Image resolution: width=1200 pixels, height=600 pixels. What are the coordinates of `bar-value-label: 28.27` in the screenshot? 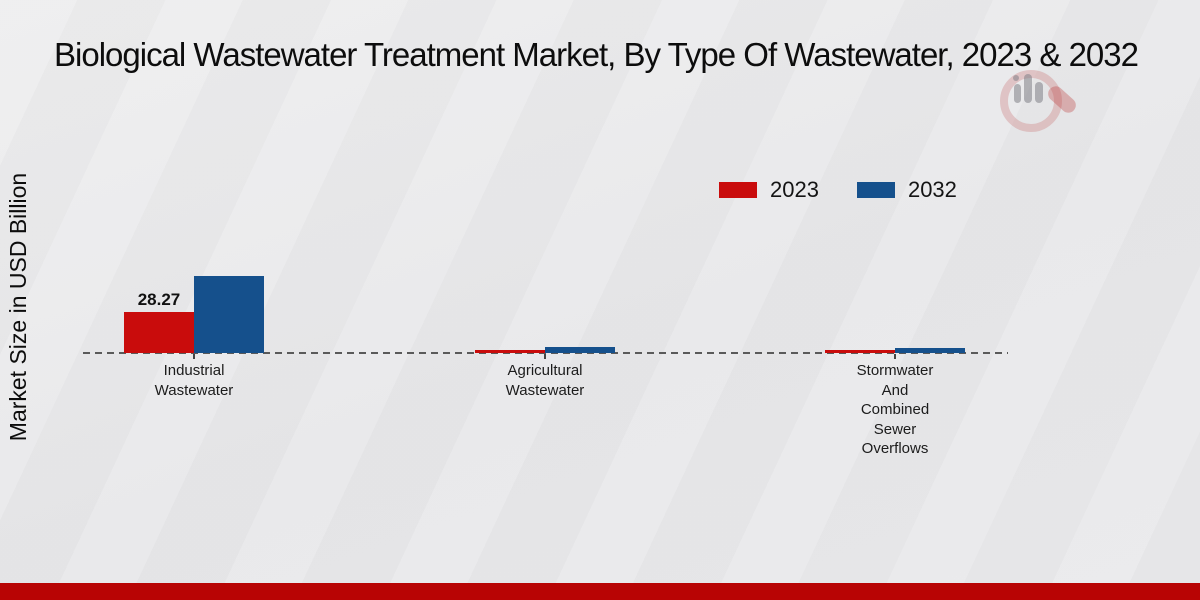 It's located at (159, 299).